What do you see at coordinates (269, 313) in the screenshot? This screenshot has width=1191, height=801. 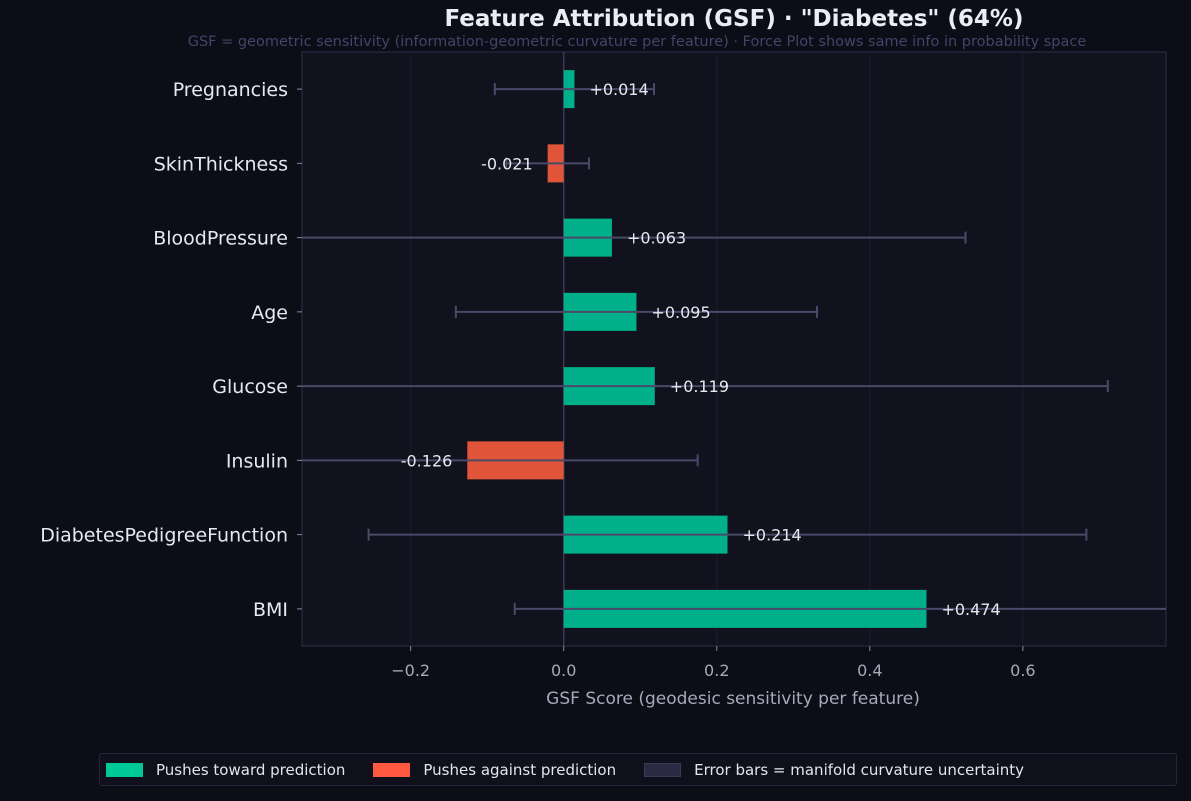 I see `y-tick-label: Age` at bounding box center [269, 313].